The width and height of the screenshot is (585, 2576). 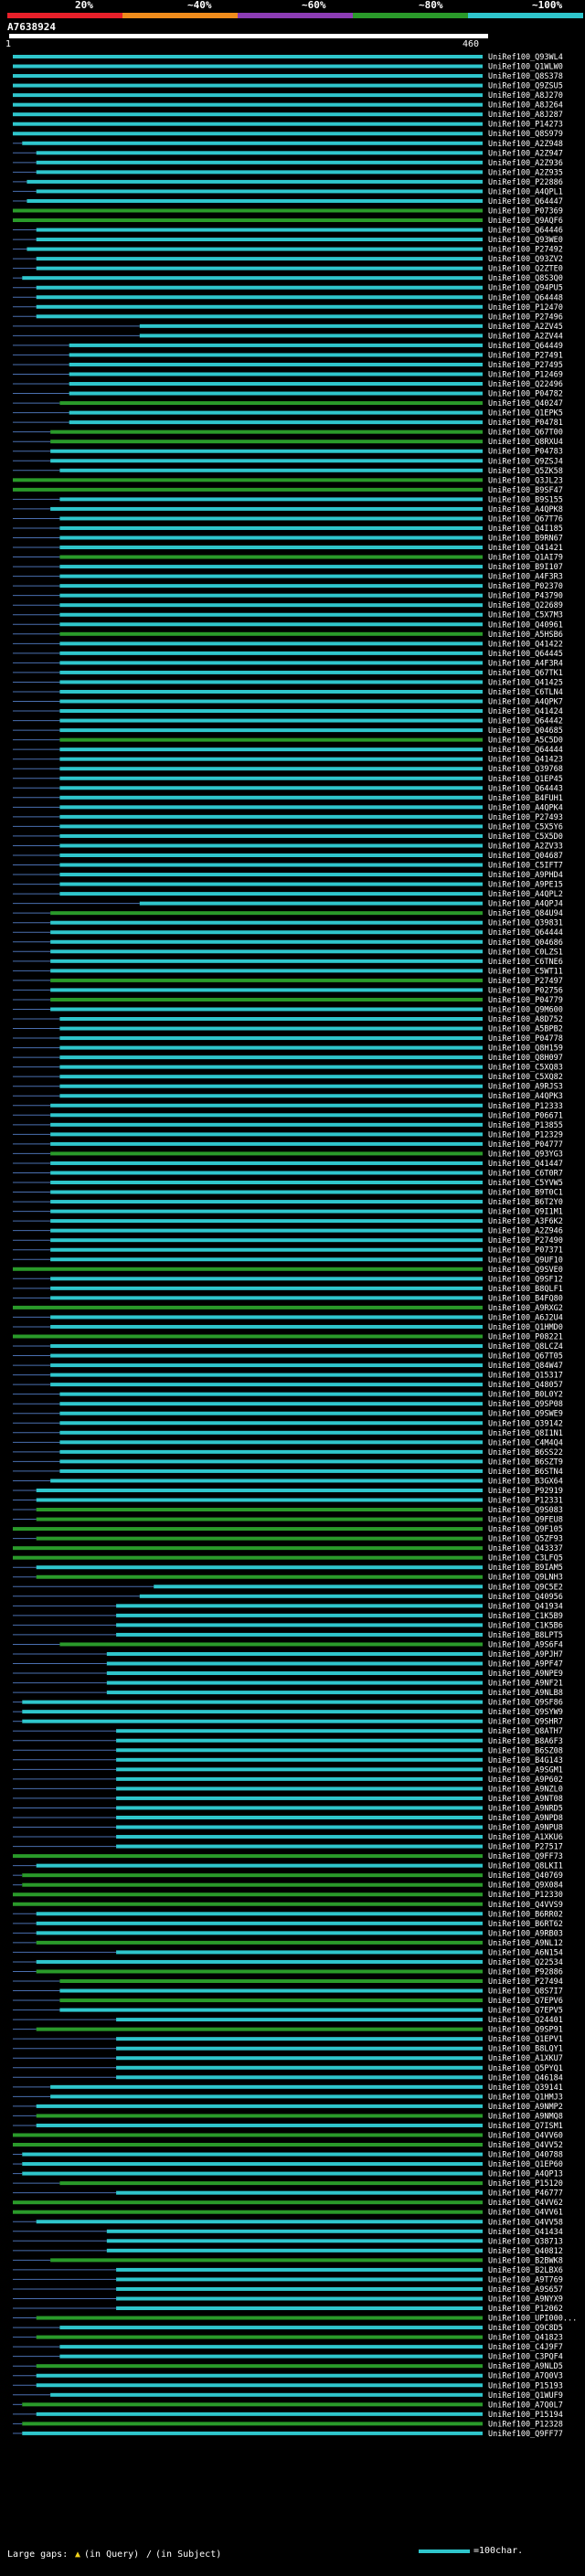 I want to click on hit-label: UniRef100_A9NPE9, so click(x=525, y=1674).